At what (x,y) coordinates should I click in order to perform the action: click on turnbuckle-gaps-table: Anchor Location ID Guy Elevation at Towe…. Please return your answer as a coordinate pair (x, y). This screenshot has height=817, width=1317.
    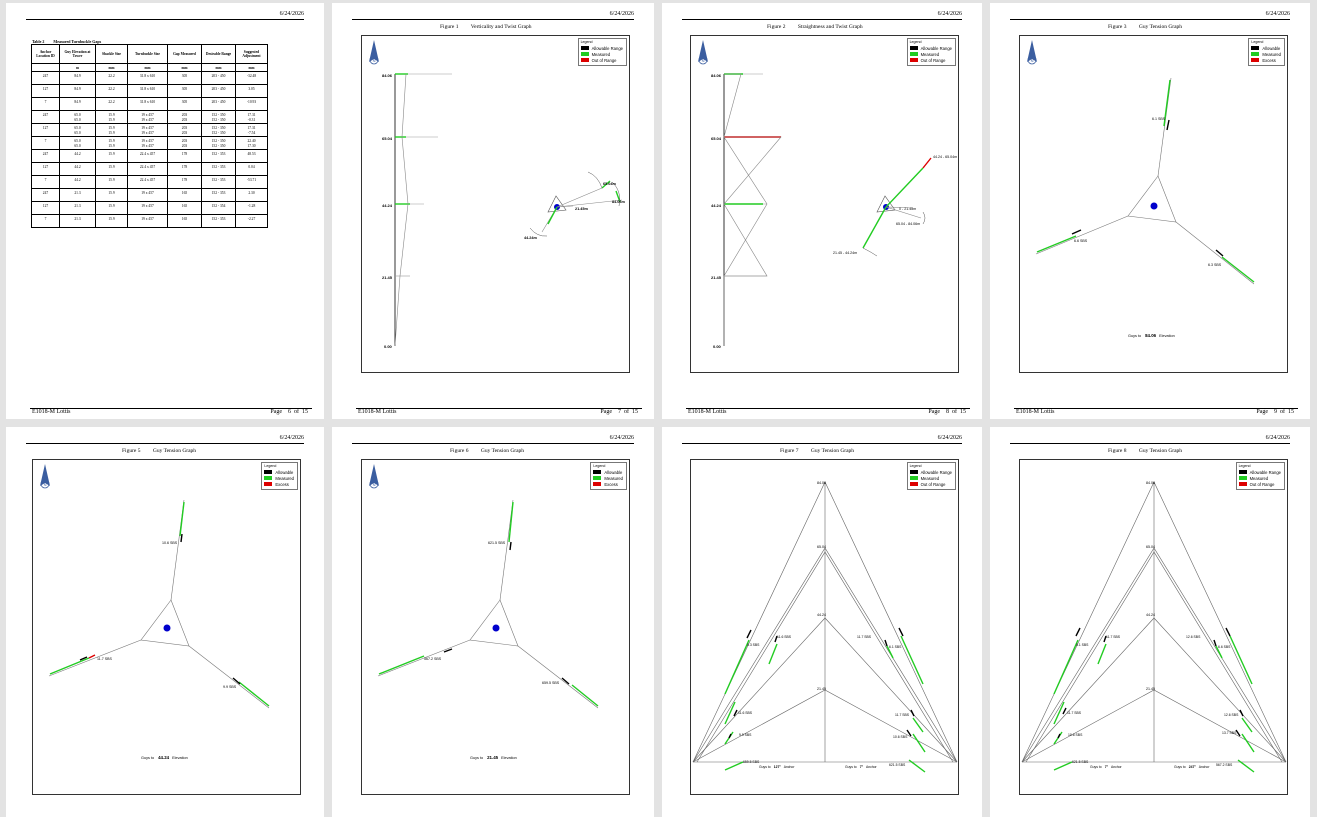
    Looking at the image, I should click on (149, 136).